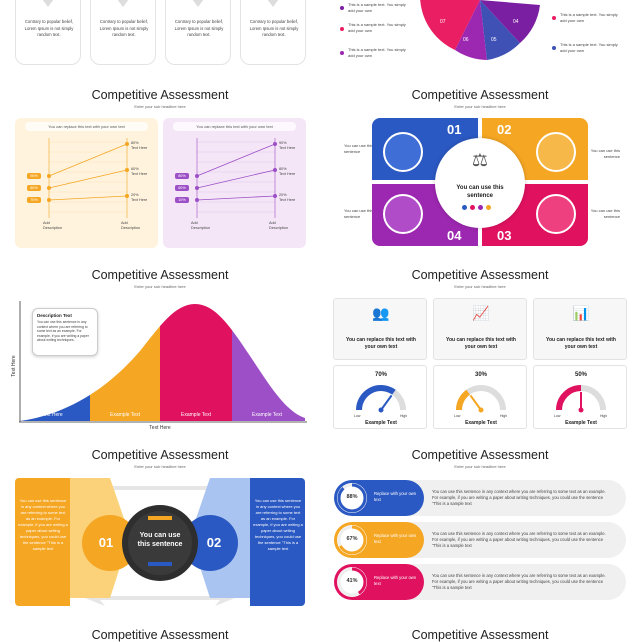  Describe the element at coordinates (466, 40) in the screenshot. I see `seg-06: 06` at that location.